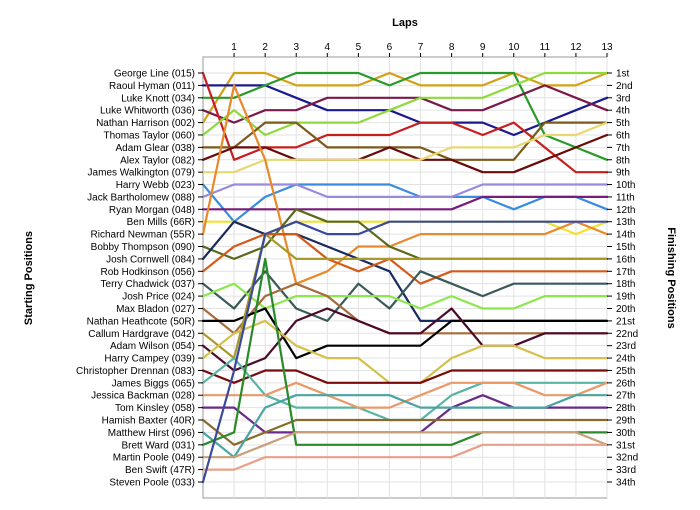 The height and width of the screenshot is (510, 700). Describe the element at coordinates (145, 123) in the screenshot. I see `starting-label: Nathan Harrison (002)` at that location.